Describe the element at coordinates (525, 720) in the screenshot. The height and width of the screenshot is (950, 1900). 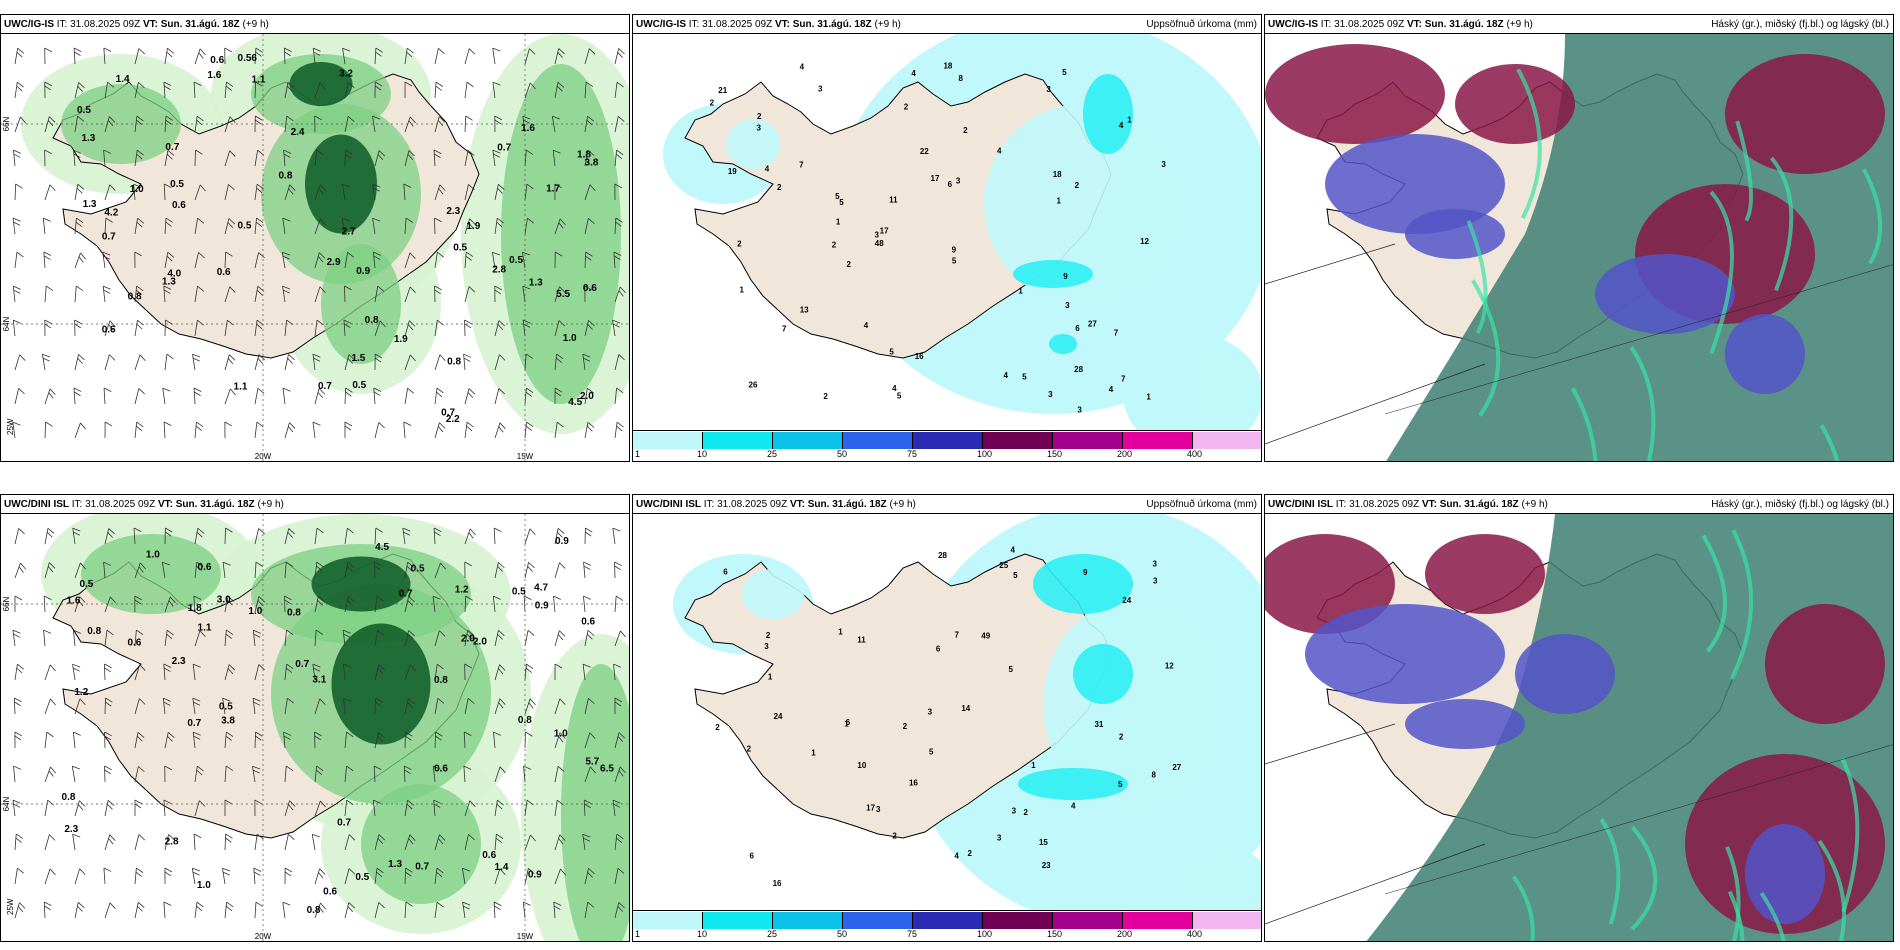
I see `wind-value-label: 0.8` at that location.